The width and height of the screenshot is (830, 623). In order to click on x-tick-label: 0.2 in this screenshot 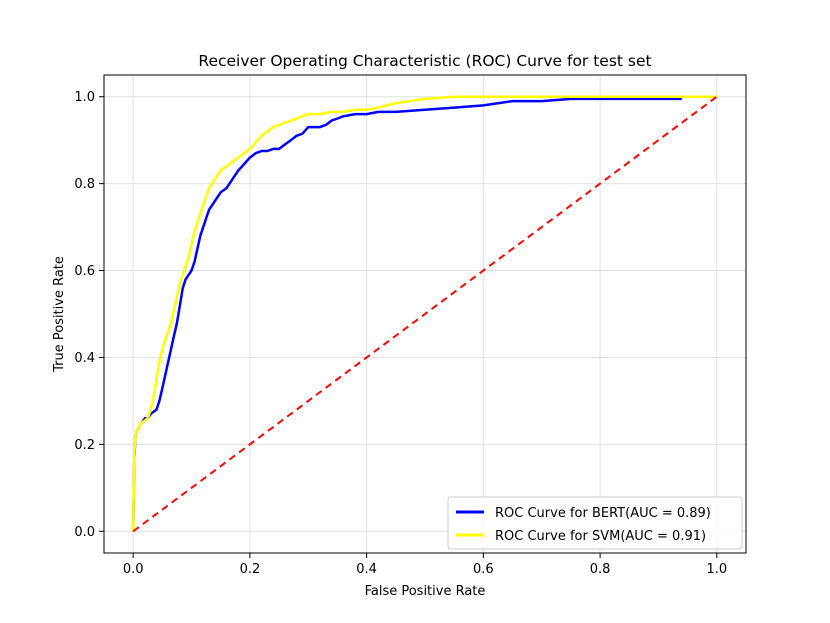, I will do `click(250, 569)`.